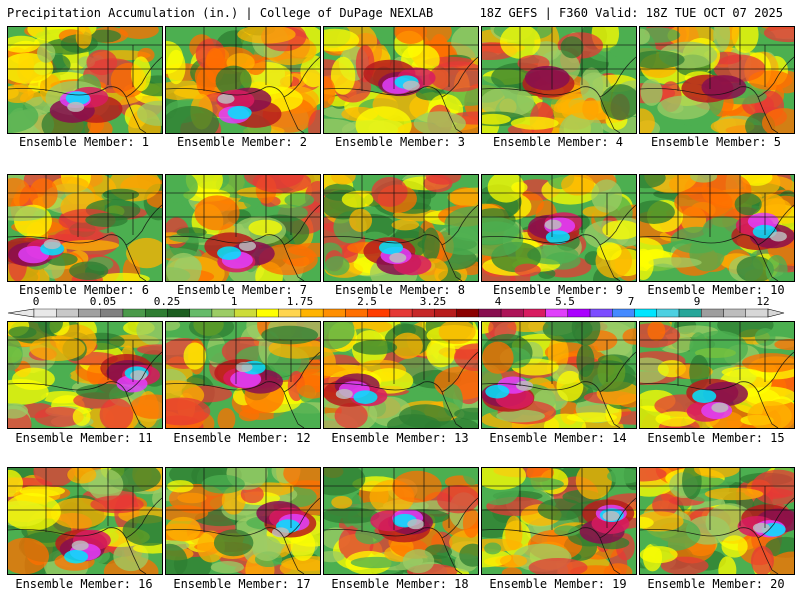  I want to click on colorbar-scale, so click(396, 313).